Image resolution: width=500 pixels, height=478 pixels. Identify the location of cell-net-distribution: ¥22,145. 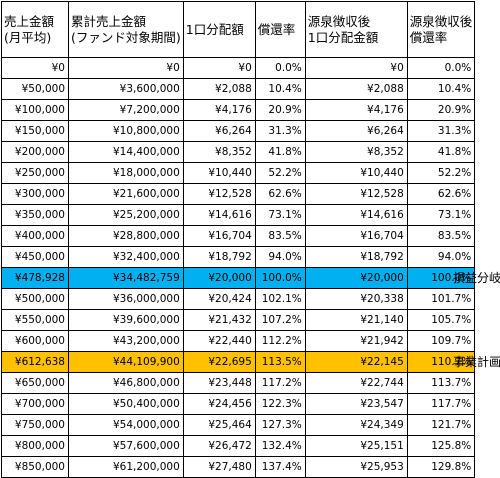
(356, 362).